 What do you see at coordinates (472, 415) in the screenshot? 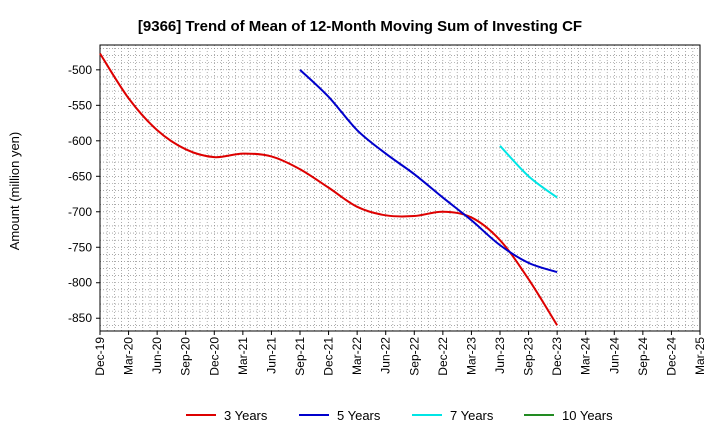
I see `legend-label-7-years: 7 Years` at bounding box center [472, 415].